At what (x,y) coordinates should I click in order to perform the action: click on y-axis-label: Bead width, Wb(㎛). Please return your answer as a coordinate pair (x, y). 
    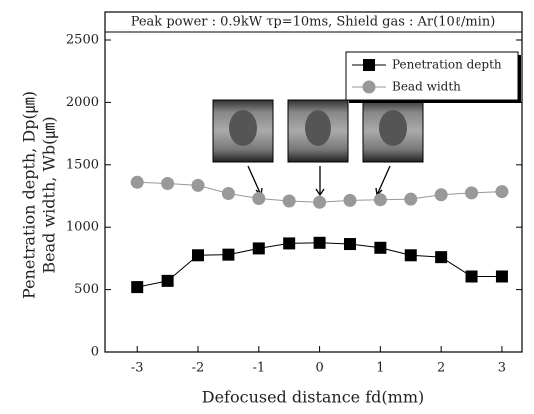
    Looking at the image, I should click on (49, 194).